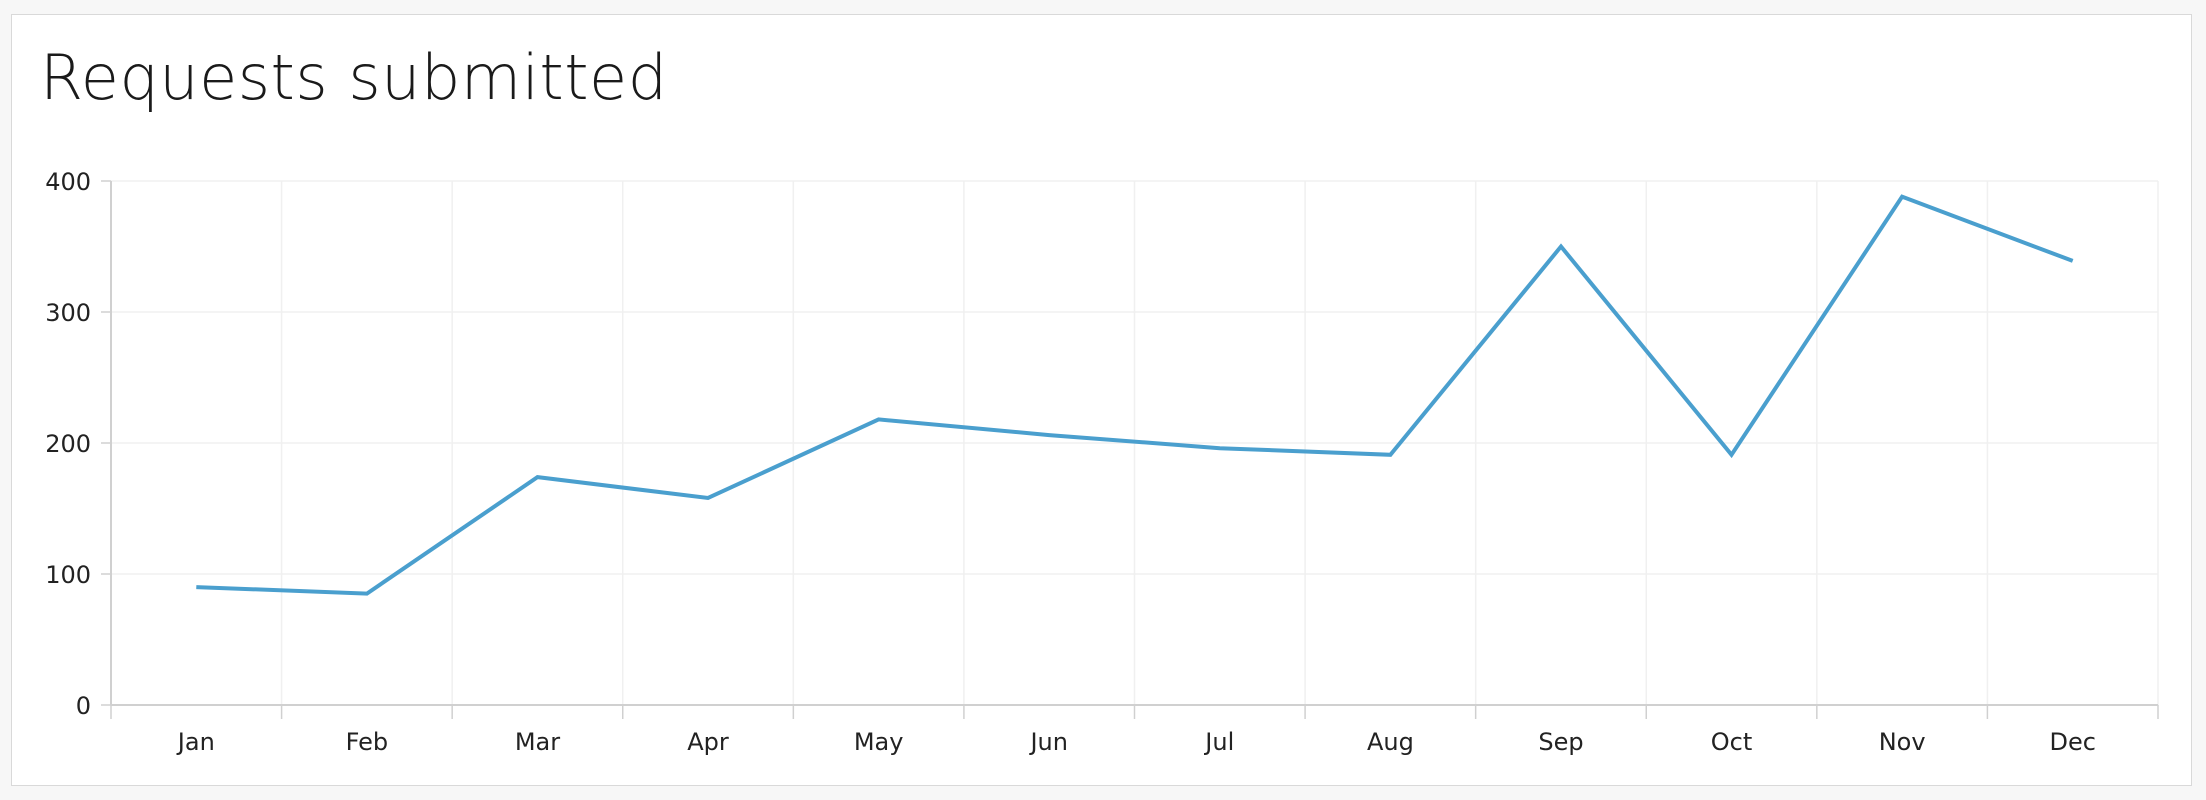 This screenshot has width=2206, height=800. What do you see at coordinates (1048, 742) in the screenshot?
I see `x-tick-label: Jun` at bounding box center [1048, 742].